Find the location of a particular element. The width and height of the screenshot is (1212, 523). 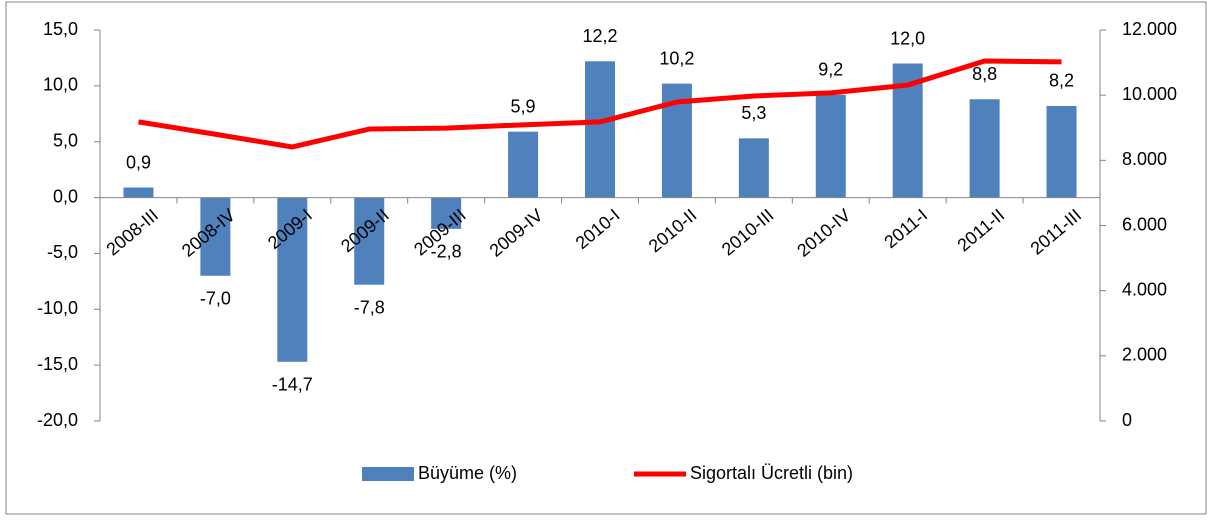

y2-tick-label: 8.000 is located at coordinates (1144, 159).